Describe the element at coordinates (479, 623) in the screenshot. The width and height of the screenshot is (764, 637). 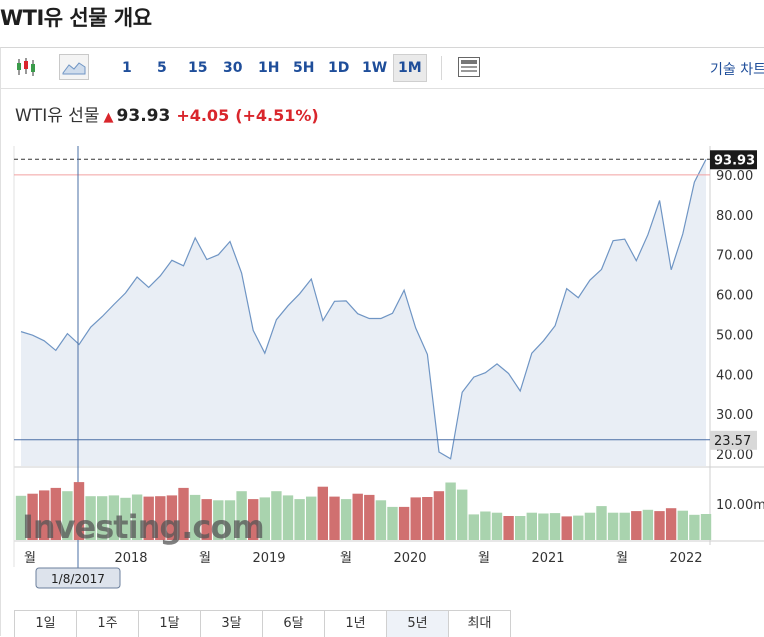
I see `range-button-7: 최대` at that location.